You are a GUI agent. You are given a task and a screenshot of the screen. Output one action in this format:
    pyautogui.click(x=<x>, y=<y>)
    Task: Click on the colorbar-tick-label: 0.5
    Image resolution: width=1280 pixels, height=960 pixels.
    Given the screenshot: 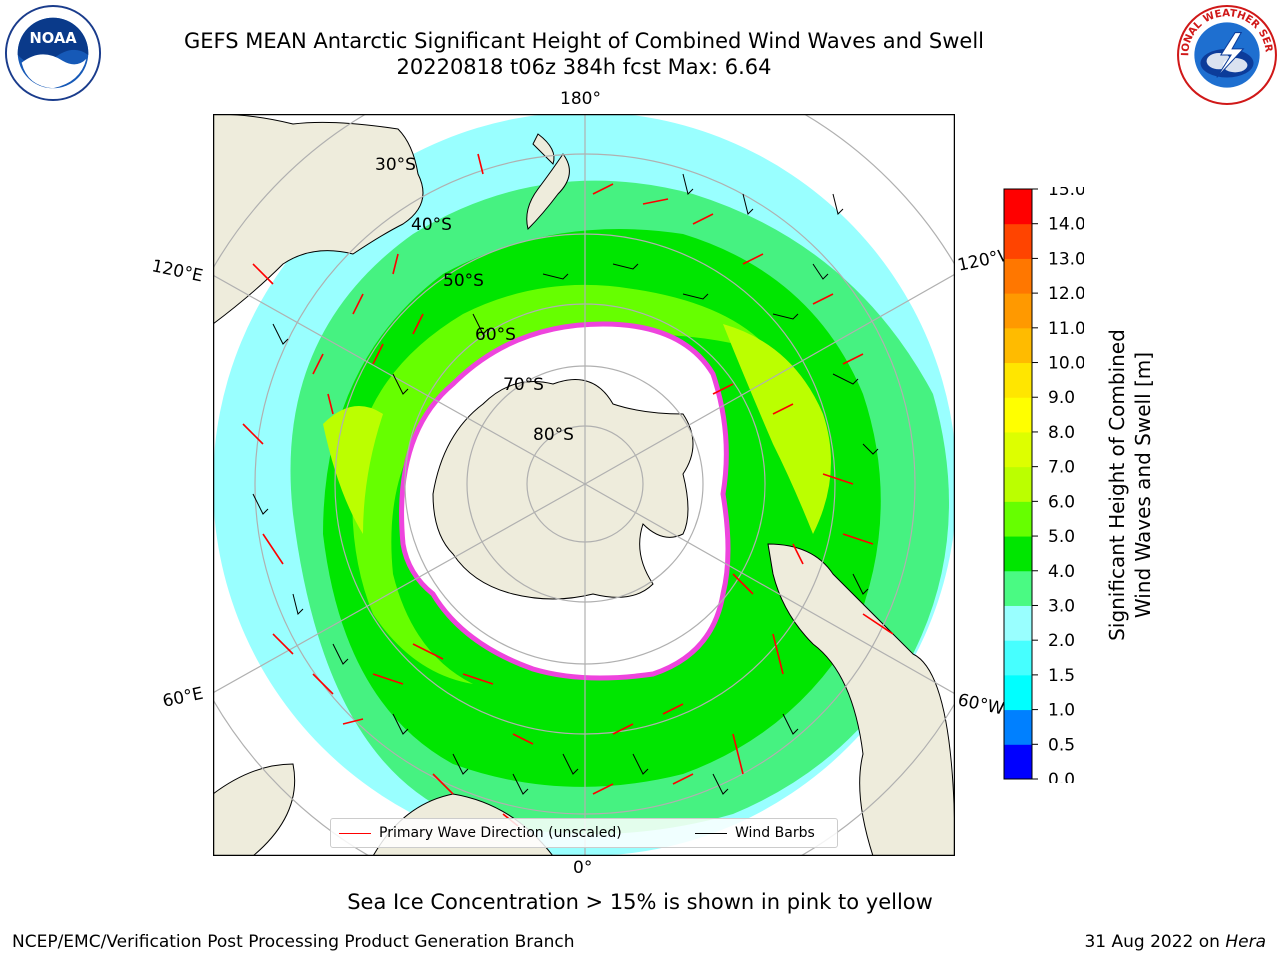 What is the action you would take?
    pyautogui.click(x=1061, y=745)
    